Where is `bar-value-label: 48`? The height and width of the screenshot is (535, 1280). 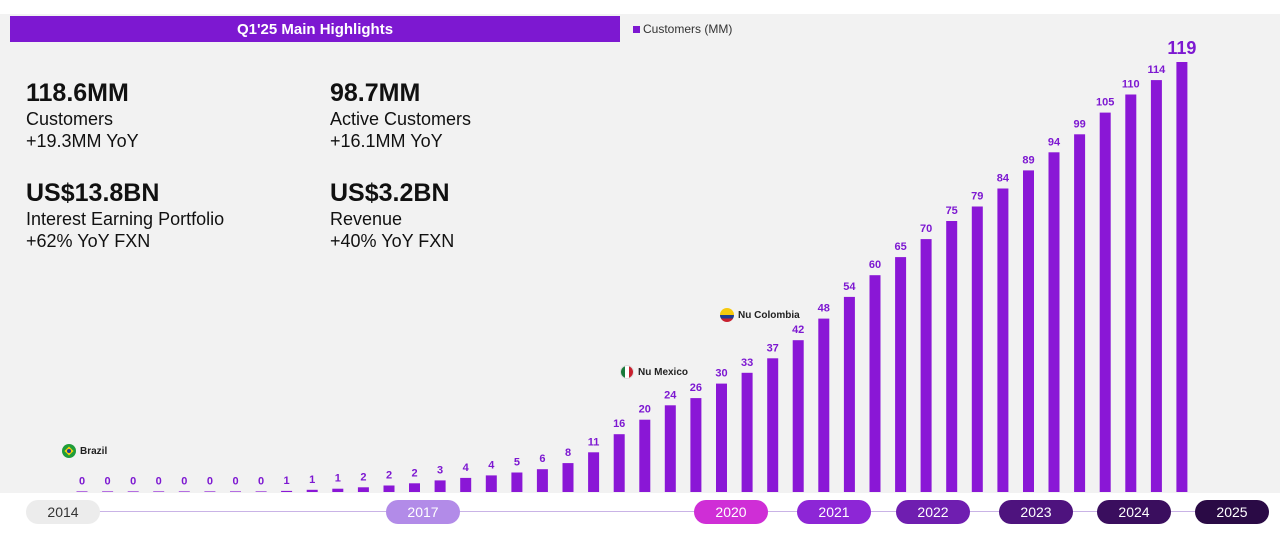 bar-value-label: 48 is located at coordinates (824, 309).